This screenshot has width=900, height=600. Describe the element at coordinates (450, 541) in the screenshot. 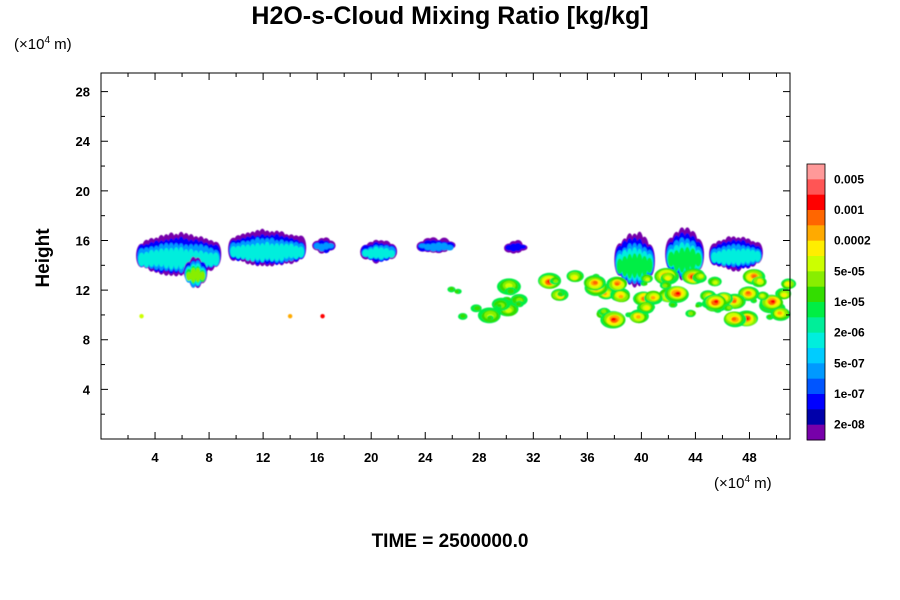

I see `time-label: TIME = 2500000.0` at that location.